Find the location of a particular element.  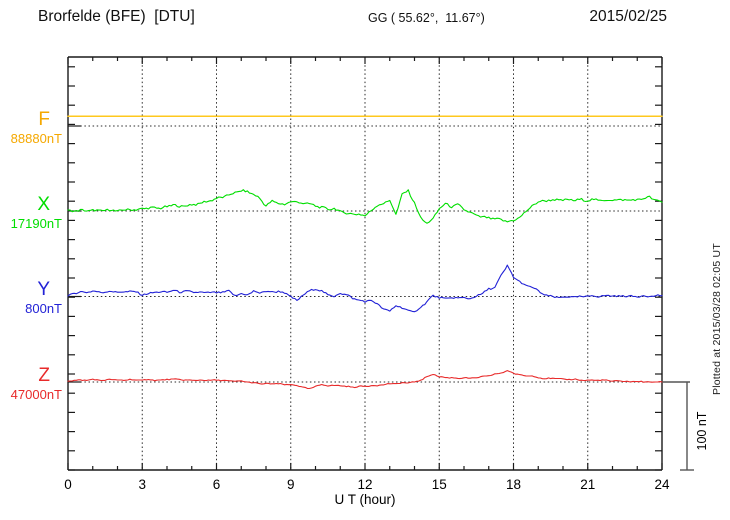

x-tick-label-18: 18 is located at coordinates (513, 484).